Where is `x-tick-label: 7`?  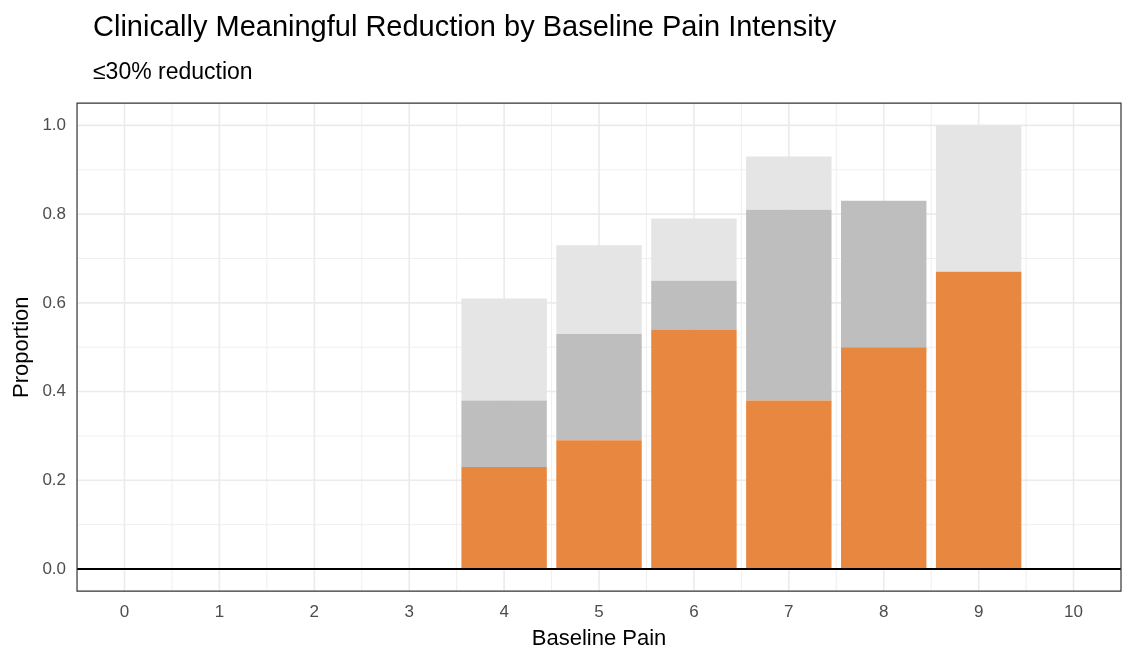 x-tick-label: 7 is located at coordinates (789, 612).